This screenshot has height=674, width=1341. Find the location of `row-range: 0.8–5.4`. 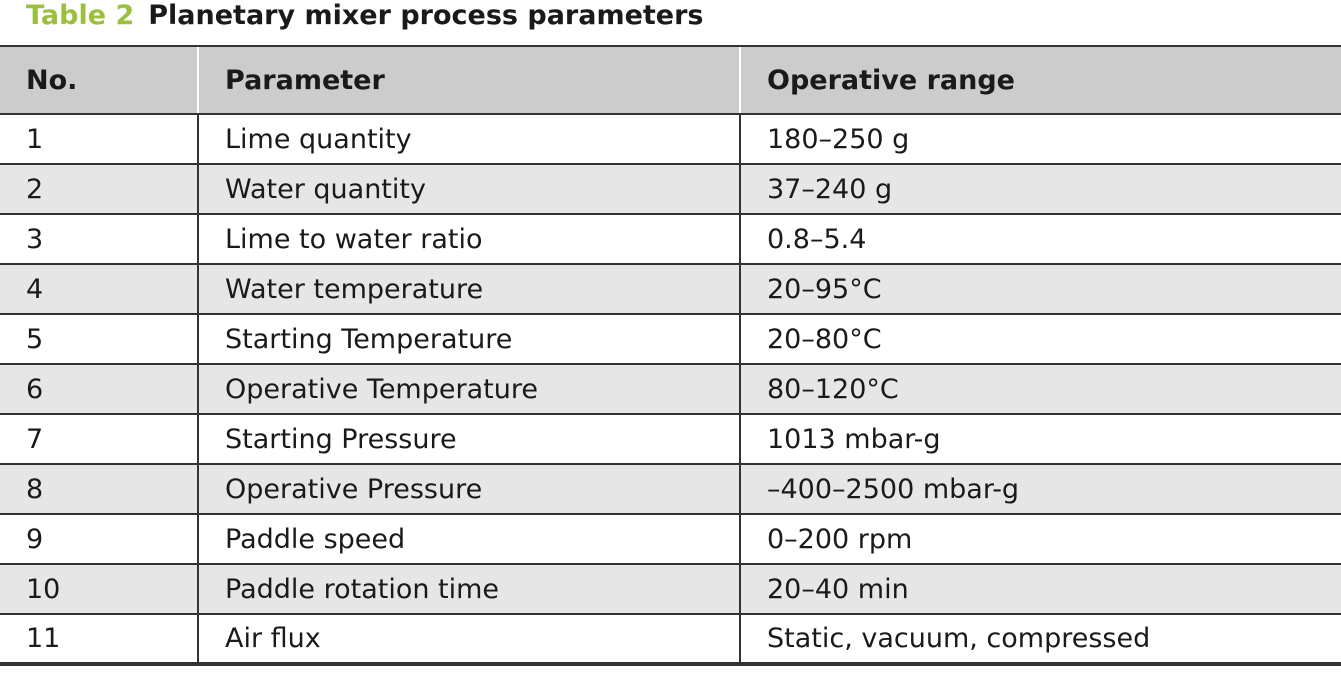

row-range: 0.8–5.4 is located at coordinates (1040, 239).